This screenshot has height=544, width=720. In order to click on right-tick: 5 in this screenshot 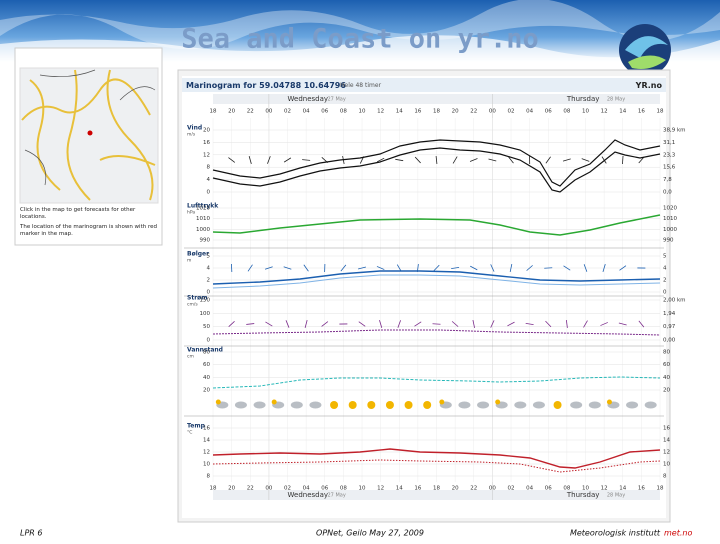, I will do `click(665, 257)`.